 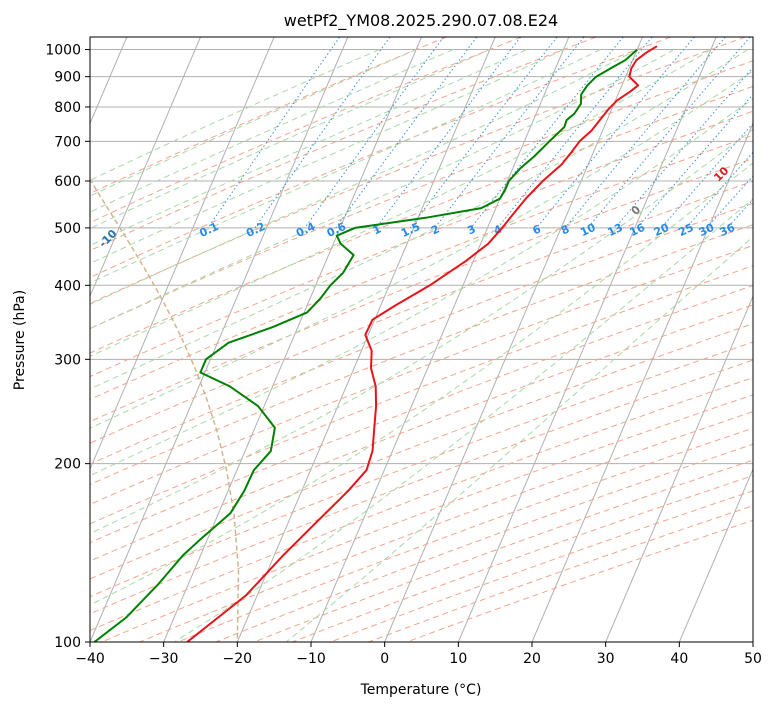 I want to click on y-tick-label: 500, so click(x=67, y=229).